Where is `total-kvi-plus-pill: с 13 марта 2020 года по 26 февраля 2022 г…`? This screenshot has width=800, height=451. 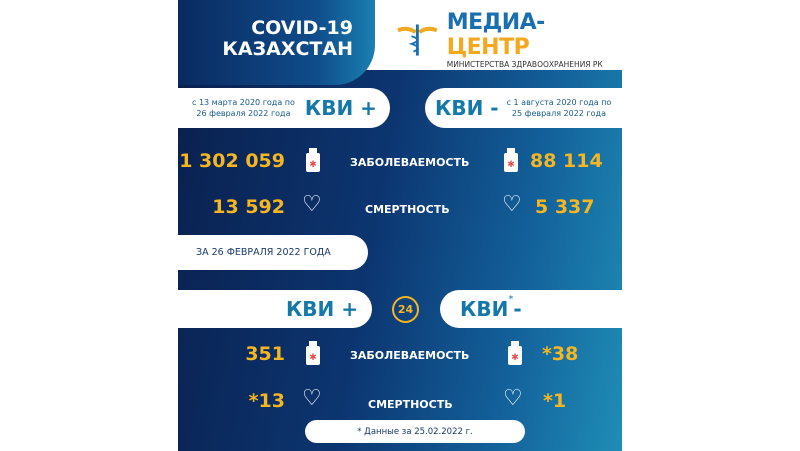
total-kvi-plus-pill: с 13 марта 2020 года по 26 февраля 2022 г… is located at coordinates (284, 108).